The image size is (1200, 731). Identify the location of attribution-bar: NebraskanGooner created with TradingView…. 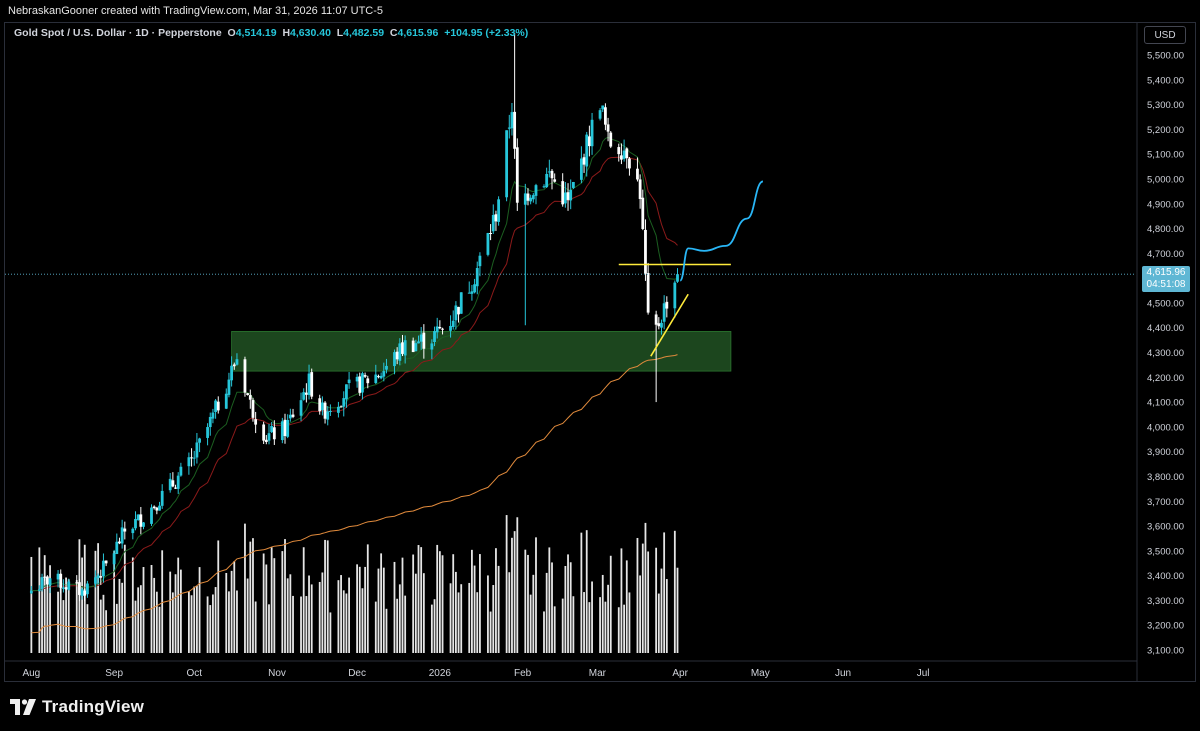
(600, 11).